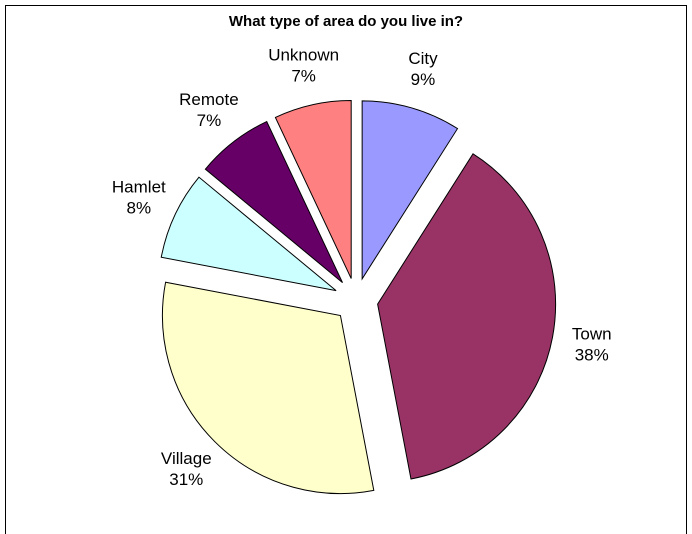 The width and height of the screenshot is (692, 534). I want to click on slice-label: Unknown, so click(303, 54).